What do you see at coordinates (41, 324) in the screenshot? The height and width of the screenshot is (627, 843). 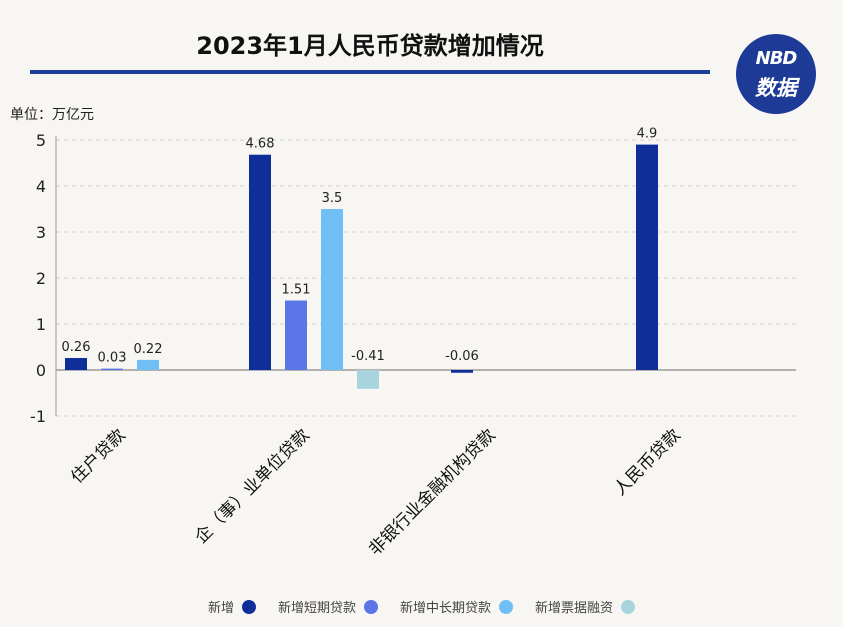 I see `y-tick-label: 1` at bounding box center [41, 324].